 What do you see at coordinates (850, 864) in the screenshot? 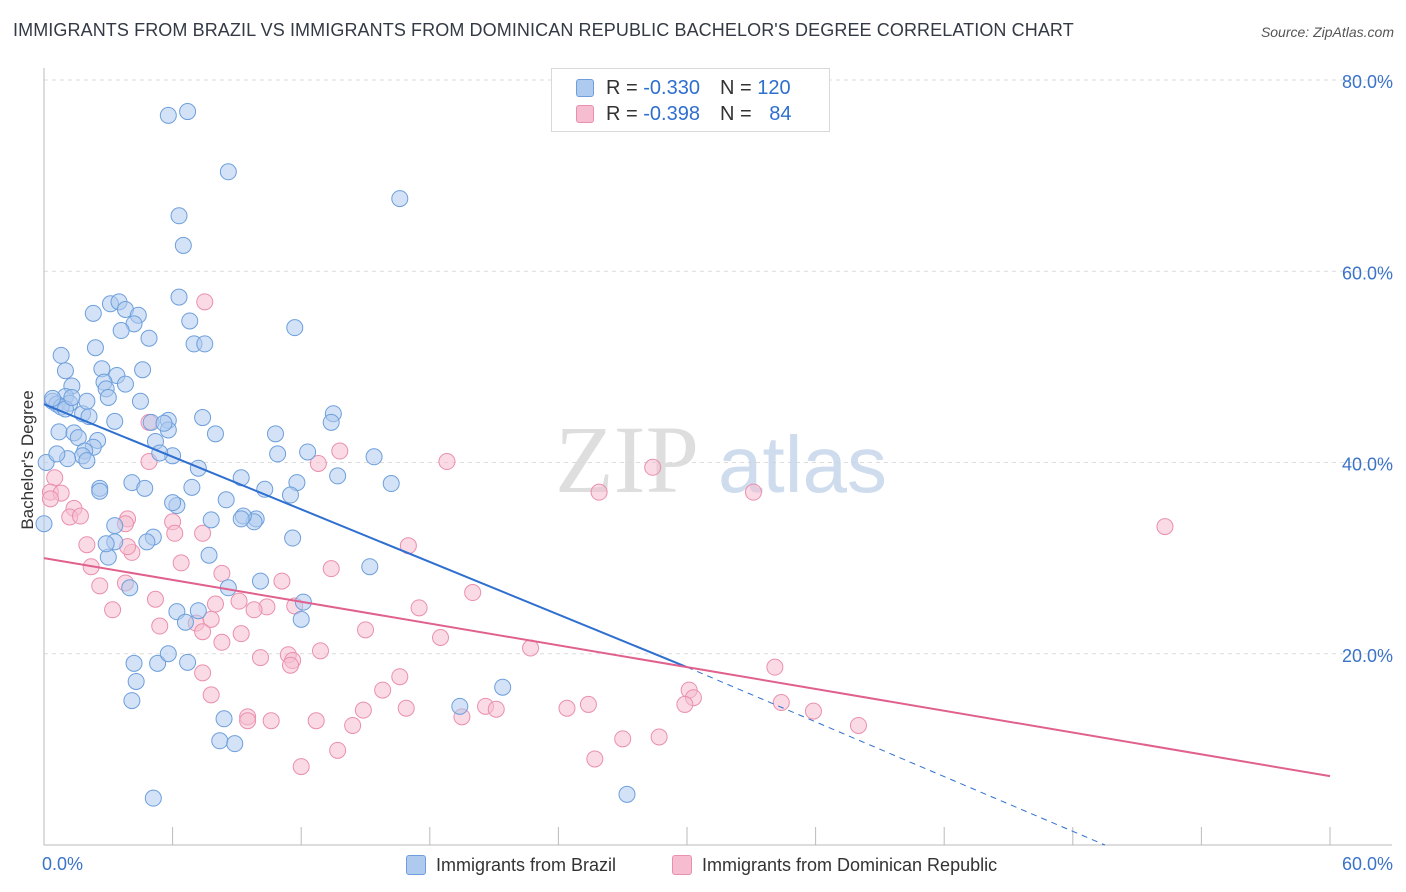
I see `bottom-legend-label-dominican-republic: Immigrants from Dominican Republic` at bounding box center [850, 864].